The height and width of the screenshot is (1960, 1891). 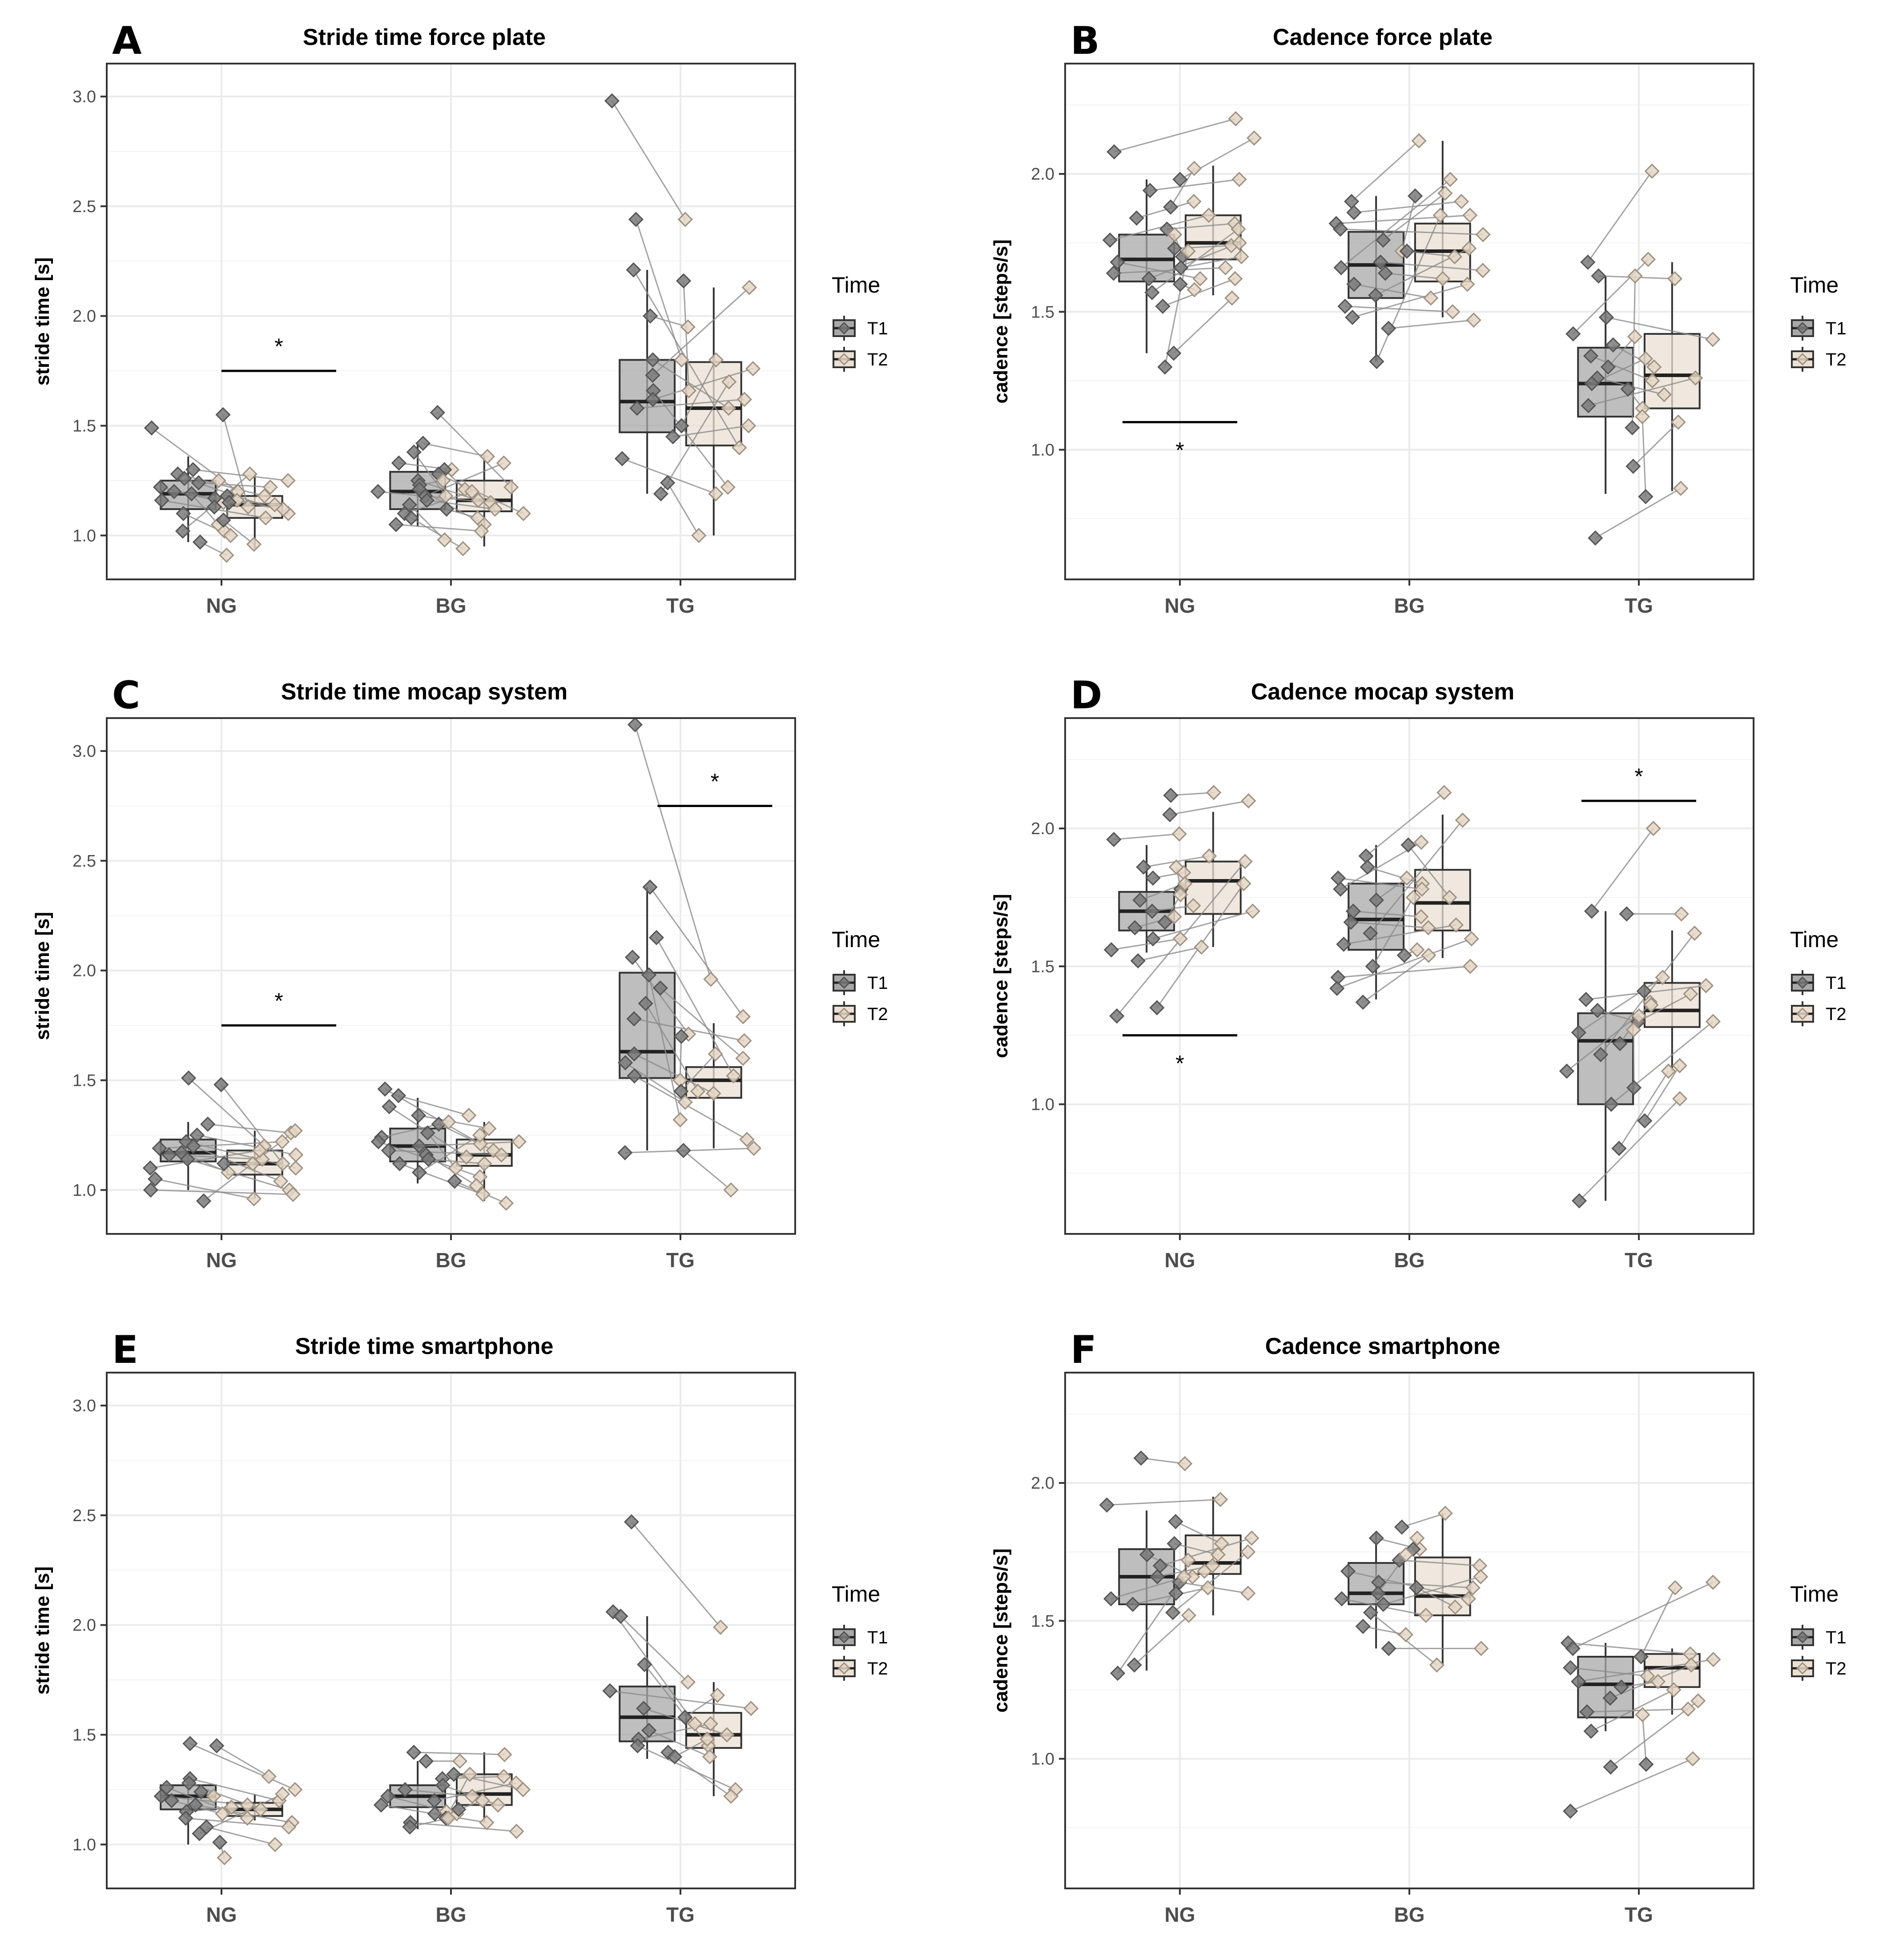 I want to click on panel-title: Cadence smartphone, so click(x=1383, y=1346).